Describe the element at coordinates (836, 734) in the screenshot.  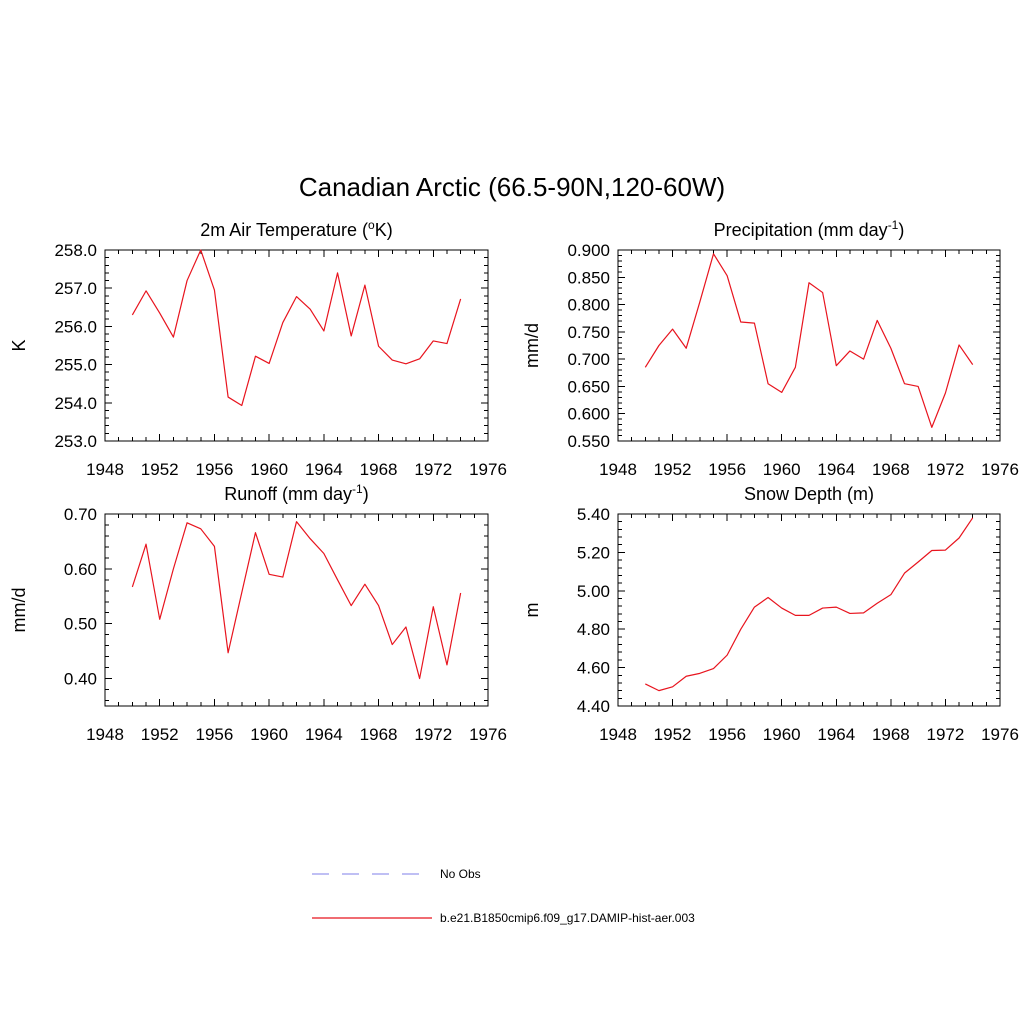
I see `x-tick-label: 1964` at that location.